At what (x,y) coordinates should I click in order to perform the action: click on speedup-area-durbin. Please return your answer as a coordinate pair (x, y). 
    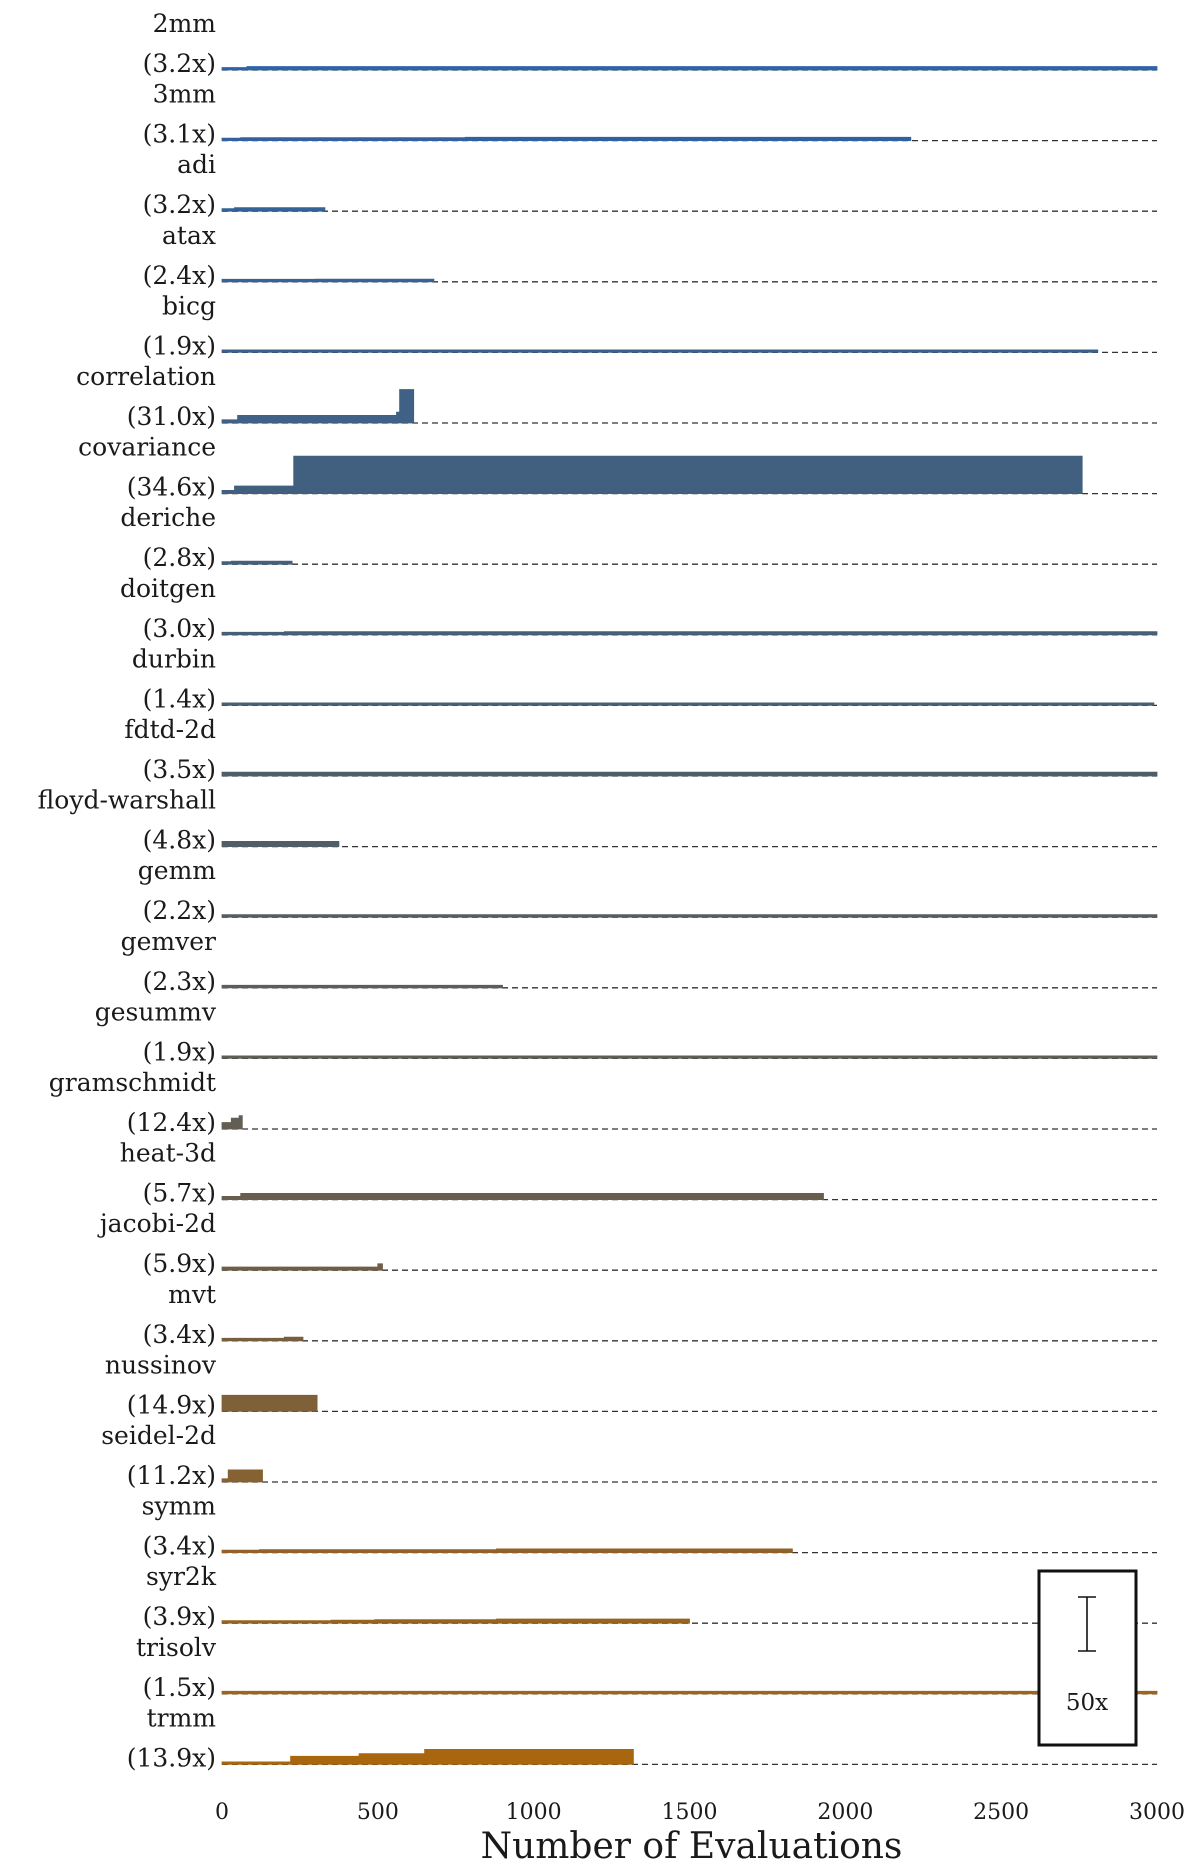
    Looking at the image, I should click on (688, 704).